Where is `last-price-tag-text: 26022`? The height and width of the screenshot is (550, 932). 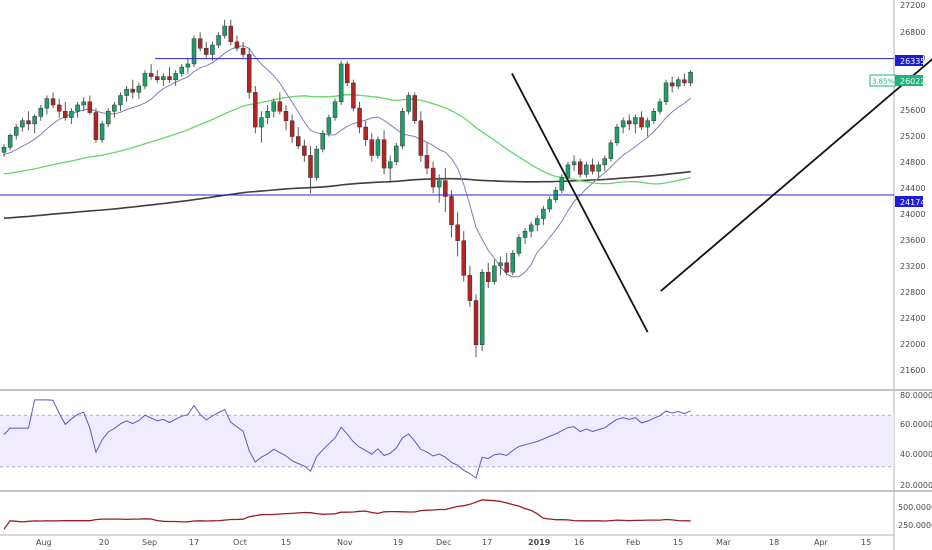 last-price-tag-text: 26022 is located at coordinates (912, 81).